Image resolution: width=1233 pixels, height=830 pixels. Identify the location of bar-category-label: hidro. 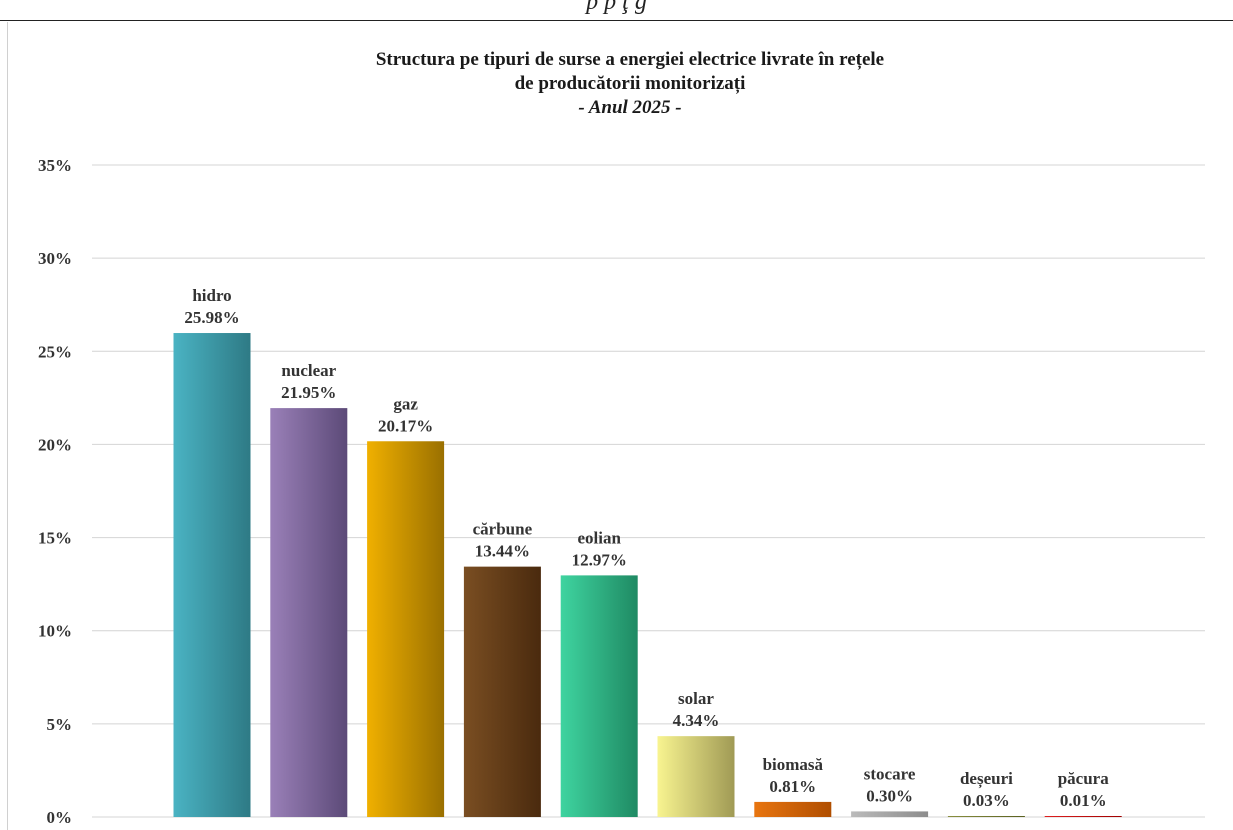
(211, 295).